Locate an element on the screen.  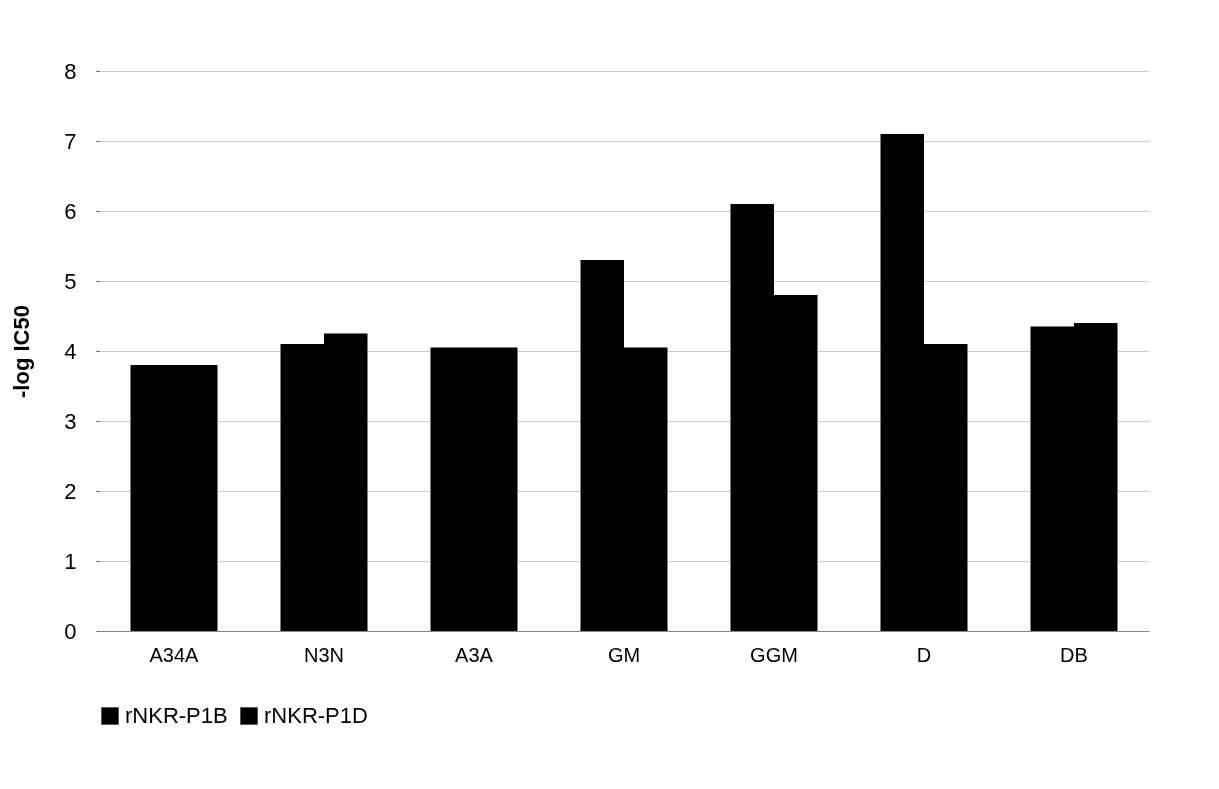
y-axis-title: -log IC50 is located at coordinates (22, 351).